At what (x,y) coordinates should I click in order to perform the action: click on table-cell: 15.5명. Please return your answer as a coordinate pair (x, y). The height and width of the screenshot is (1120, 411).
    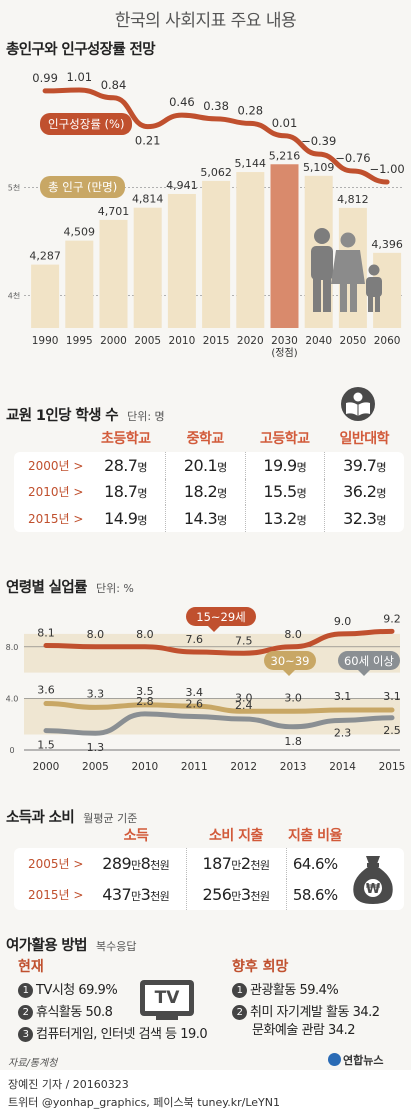
    Looking at the image, I should click on (284, 492).